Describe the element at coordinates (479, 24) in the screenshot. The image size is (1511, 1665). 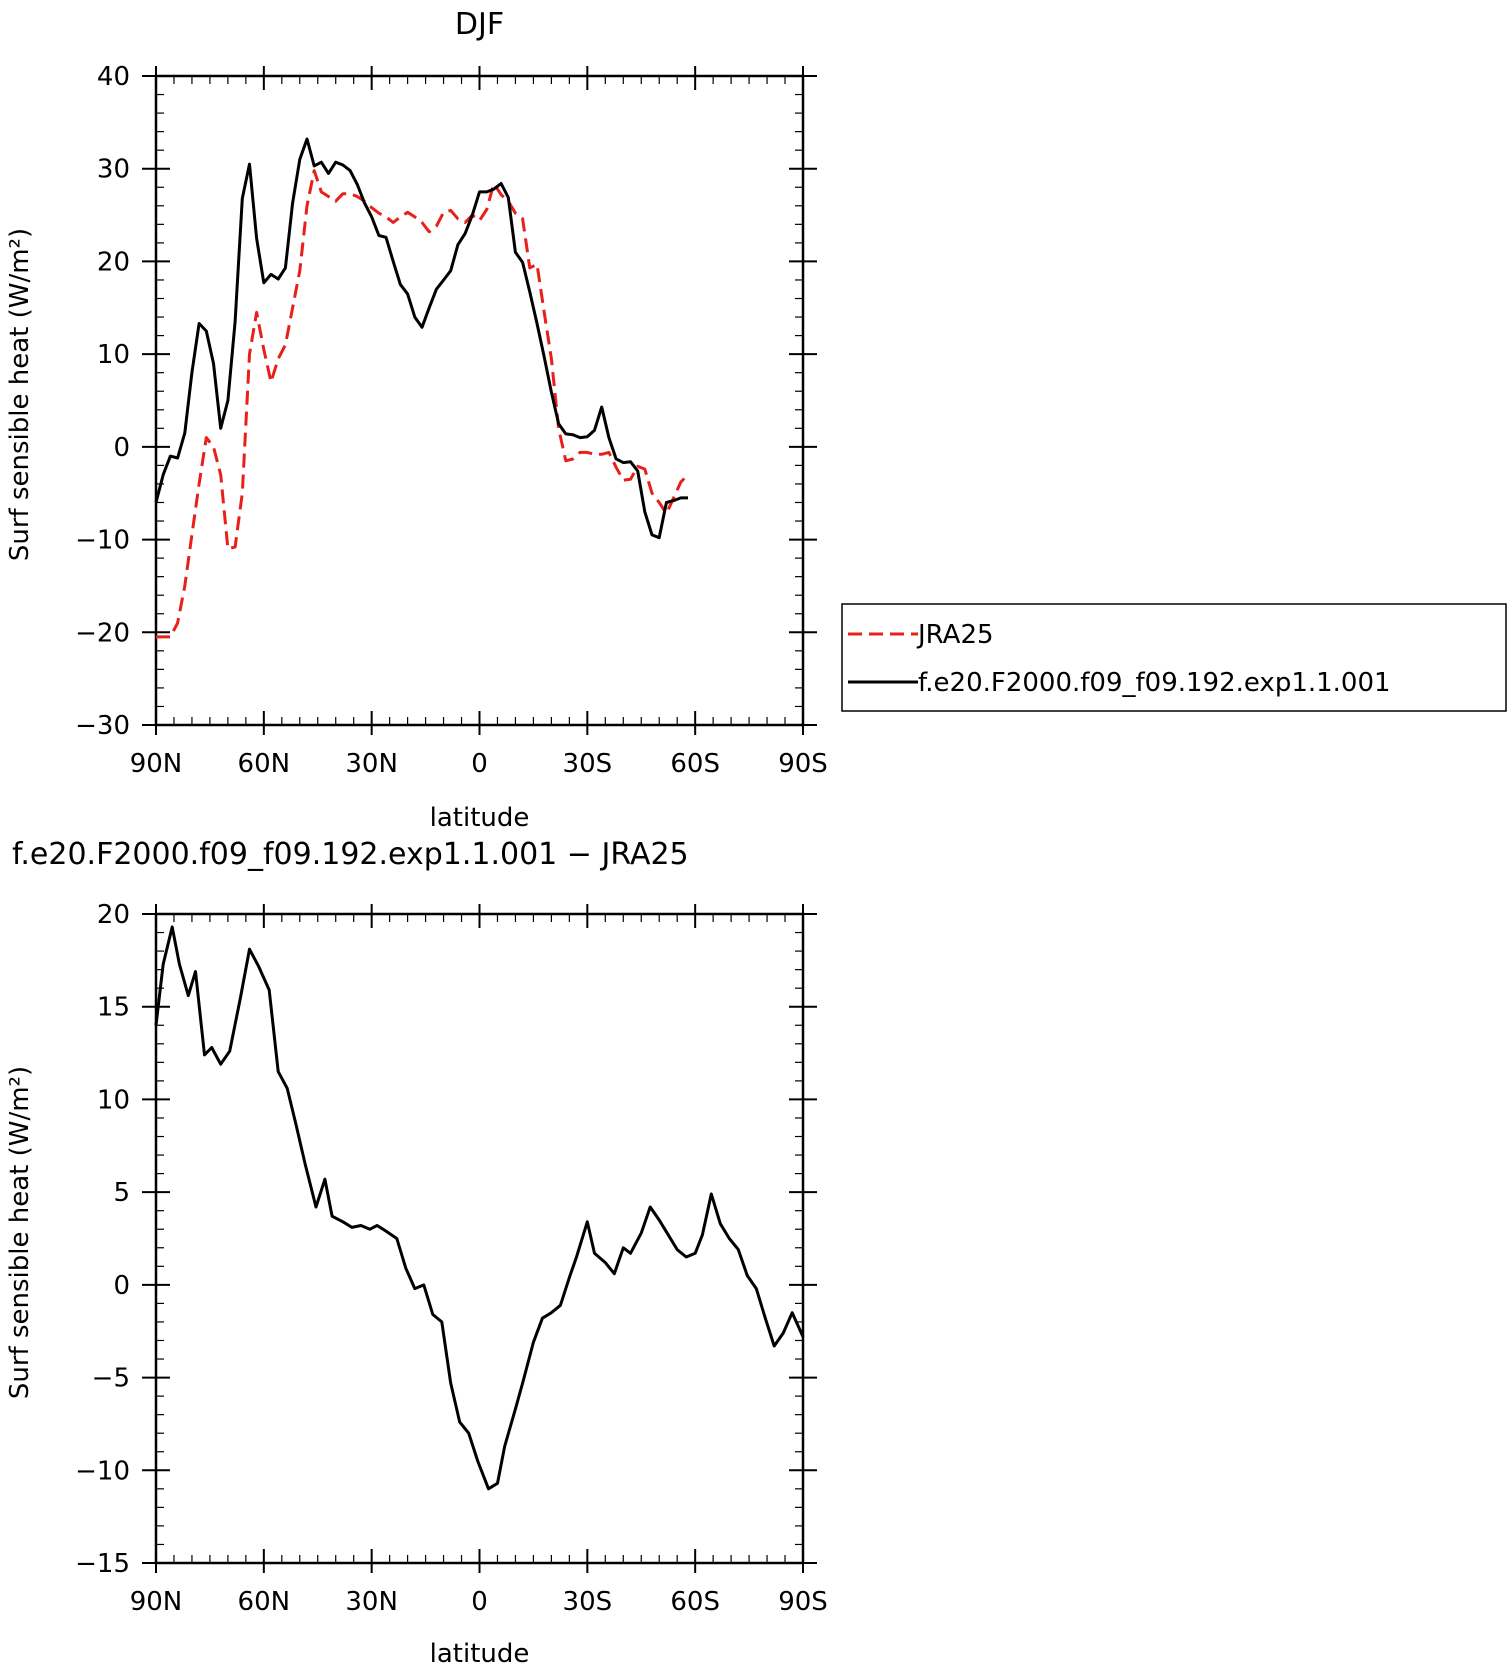
I see `chart-title: DJF` at that location.